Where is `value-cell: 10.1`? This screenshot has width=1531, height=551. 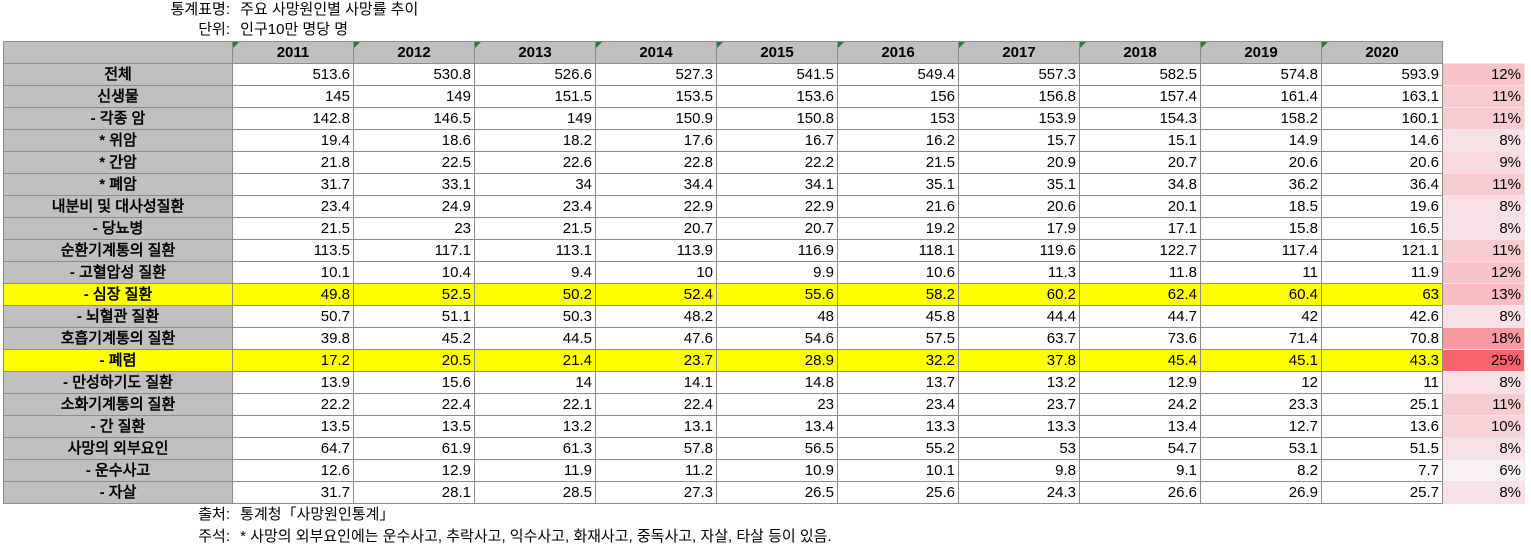
value-cell: 10.1 is located at coordinates (898, 470).